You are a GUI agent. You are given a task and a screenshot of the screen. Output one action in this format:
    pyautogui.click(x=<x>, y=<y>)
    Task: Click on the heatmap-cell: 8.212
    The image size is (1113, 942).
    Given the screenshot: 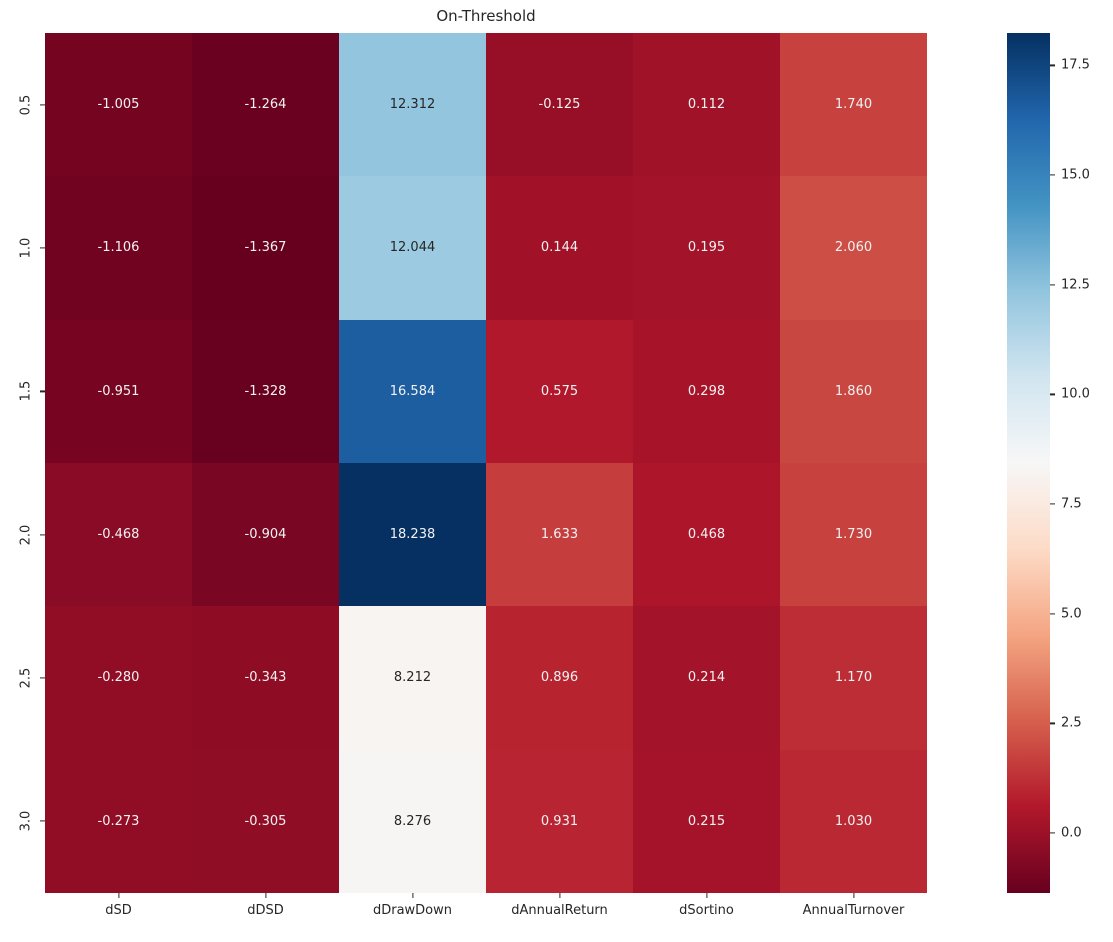 What is the action you would take?
    pyautogui.click(x=412, y=678)
    